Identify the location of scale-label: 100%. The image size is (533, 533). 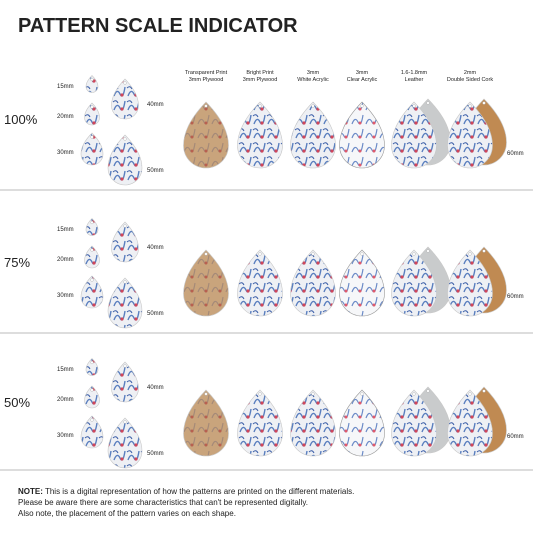
(21, 119).